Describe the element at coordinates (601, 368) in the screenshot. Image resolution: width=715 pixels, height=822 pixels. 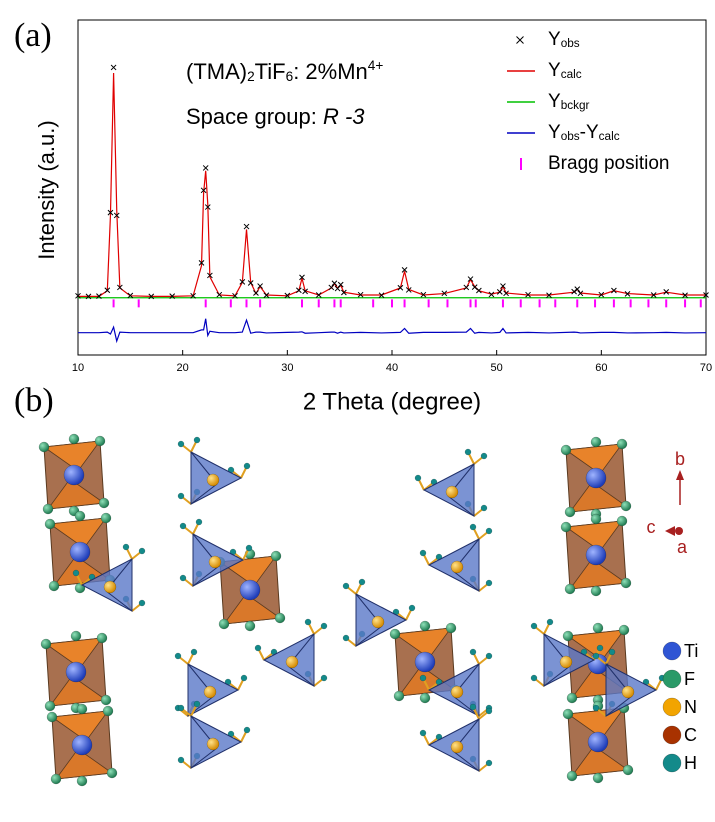
I see `x-tick-label: 60` at that location.